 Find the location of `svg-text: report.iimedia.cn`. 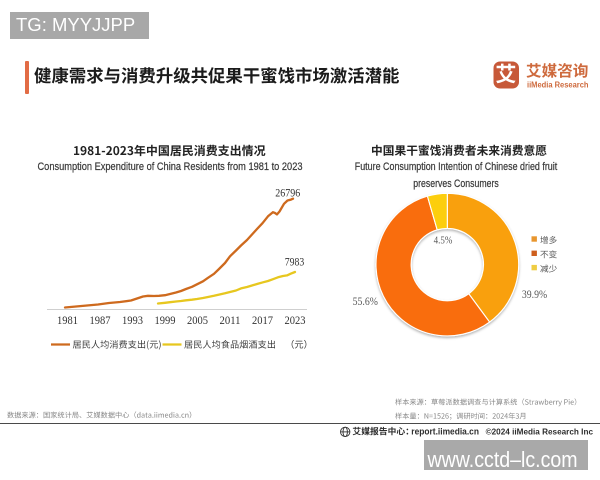

svg-text: report.iimedia.cn is located at coordinates (445, 431).